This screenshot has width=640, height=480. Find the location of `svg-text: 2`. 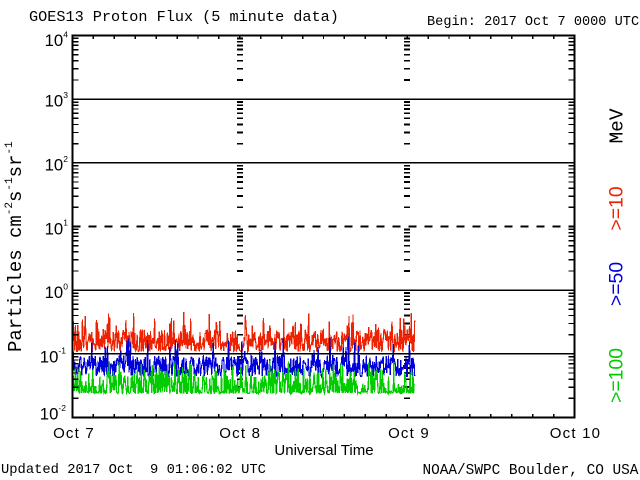

svg-text: 2 is located at coordinates (65, 159).